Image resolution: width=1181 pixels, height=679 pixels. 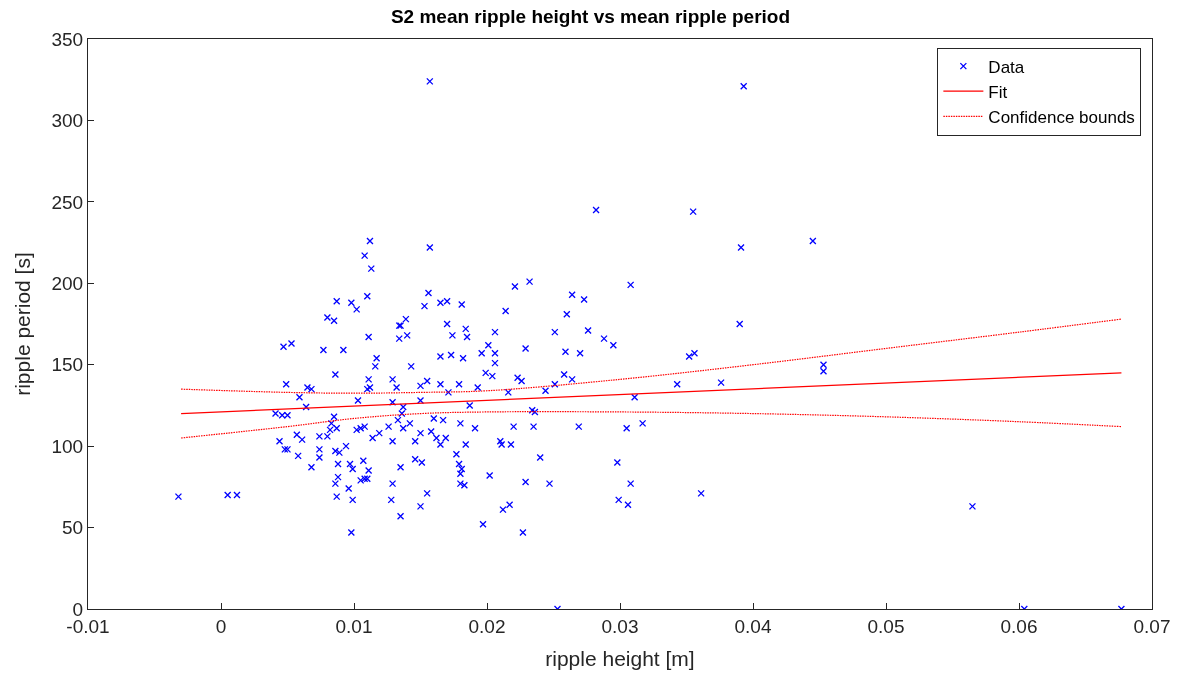 I want to click on x-tick-label: 0.01, so click(x=354, y=626).